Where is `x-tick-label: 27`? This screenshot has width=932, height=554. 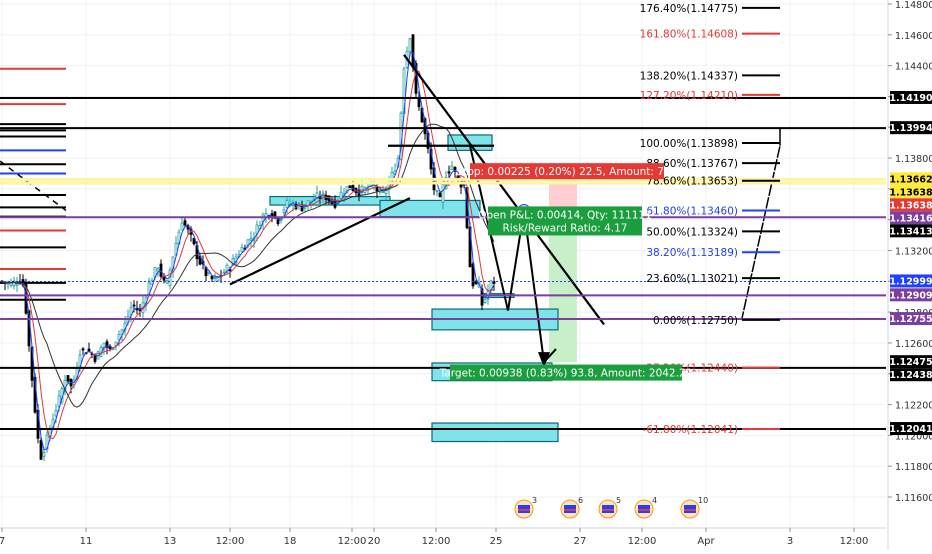
x-tick-label: 27 is located at coordinates (580, 541).